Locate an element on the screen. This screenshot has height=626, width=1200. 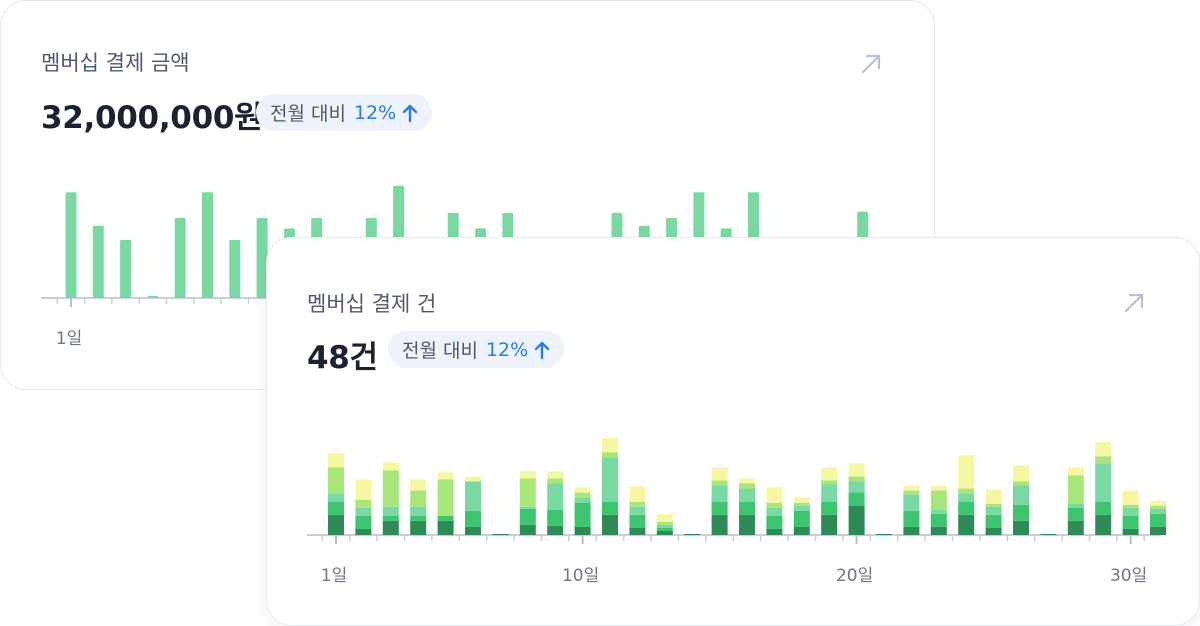
badge-label: 전월 대비 is located at coordinates (440, 351).